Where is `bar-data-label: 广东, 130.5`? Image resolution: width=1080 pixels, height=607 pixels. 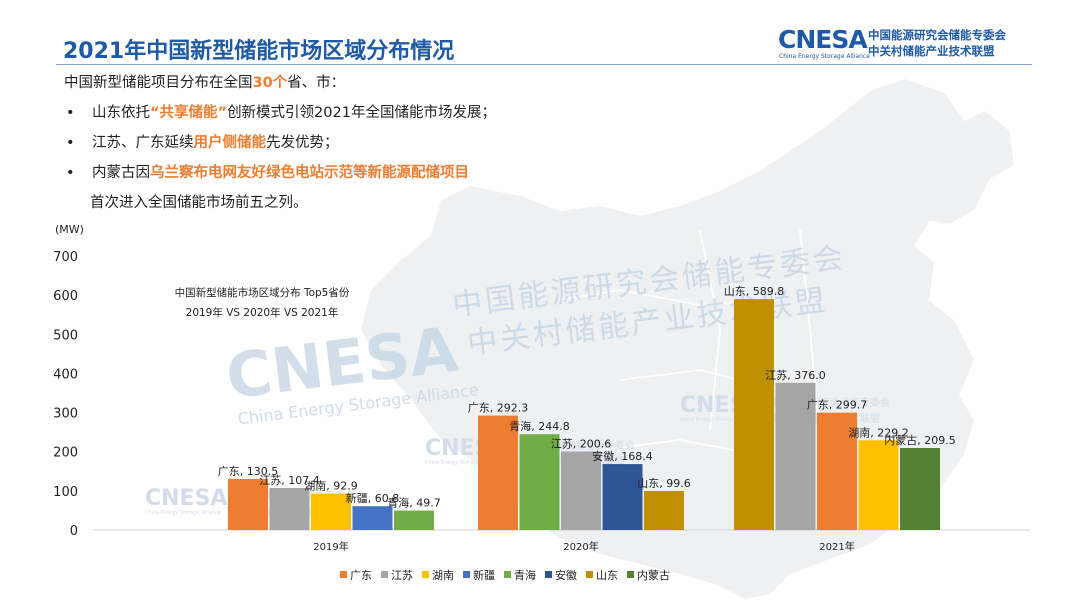 bar-data-label: 广东, 130.5 is located at coordinates (248, 471).